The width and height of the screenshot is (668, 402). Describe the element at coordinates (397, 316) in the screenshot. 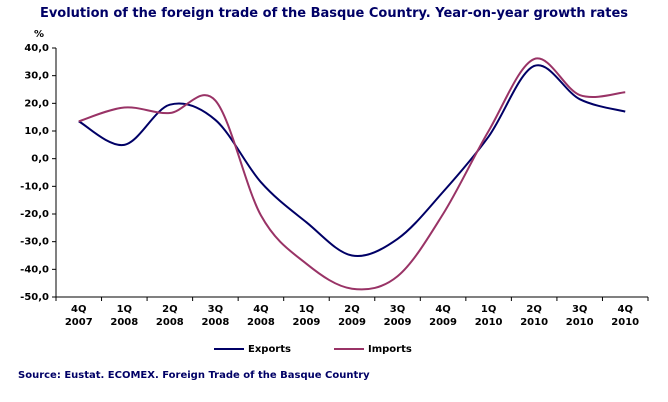

I see `x-tick-label: 3Q 2009` at that location.